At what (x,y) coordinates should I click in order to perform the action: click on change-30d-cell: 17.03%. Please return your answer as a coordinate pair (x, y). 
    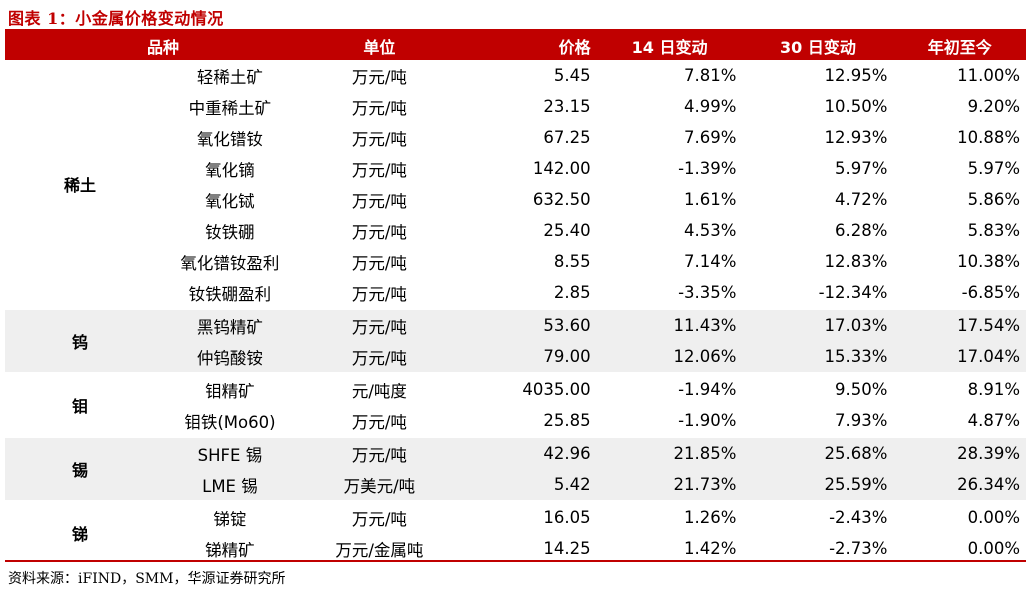
    Looking at the image, I should click on (818, 324).